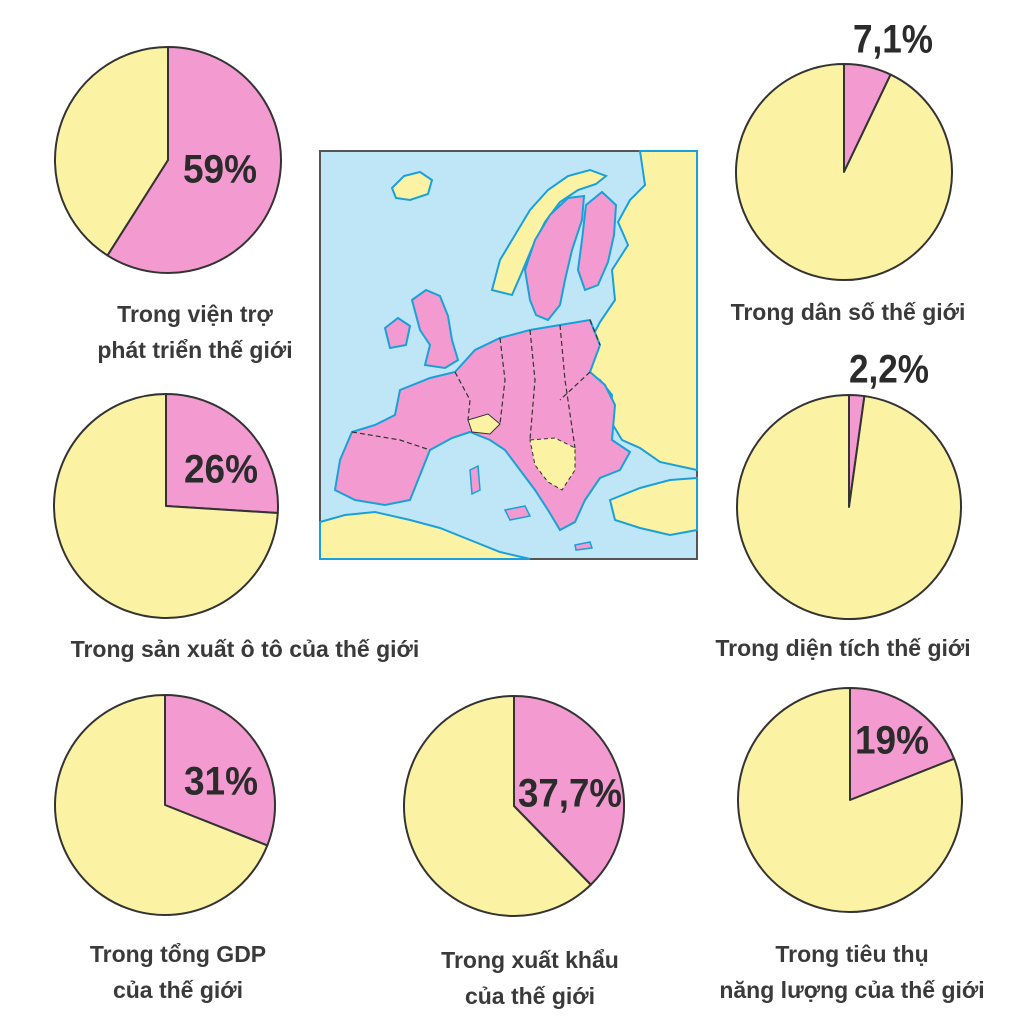 This screenshot has width=1024, height=1034. Describe the element at coordinates (552, 464) in the screenshot. I see `map-balkans-non-eu` at that location.